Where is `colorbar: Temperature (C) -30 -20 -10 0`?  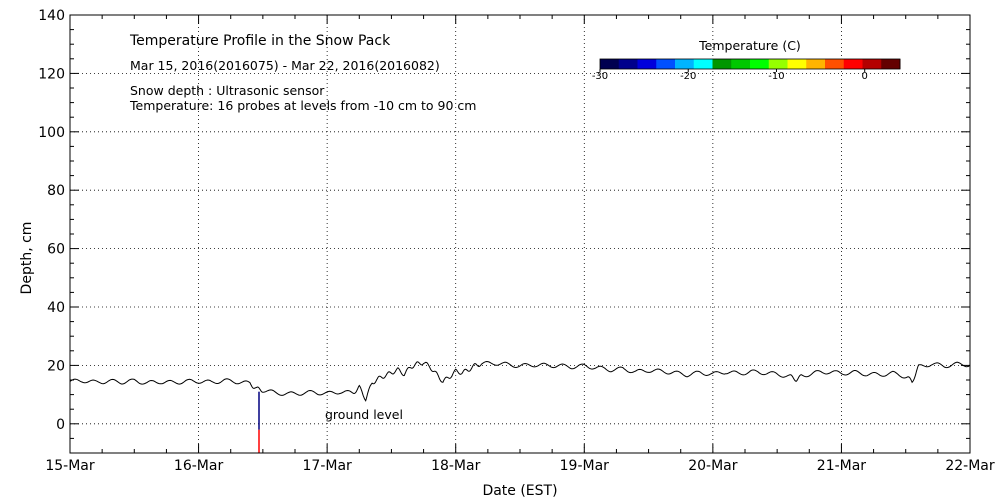 colorbar: Temperature (C) -30 -20 -10 0 is located at coordinates (746, 60).